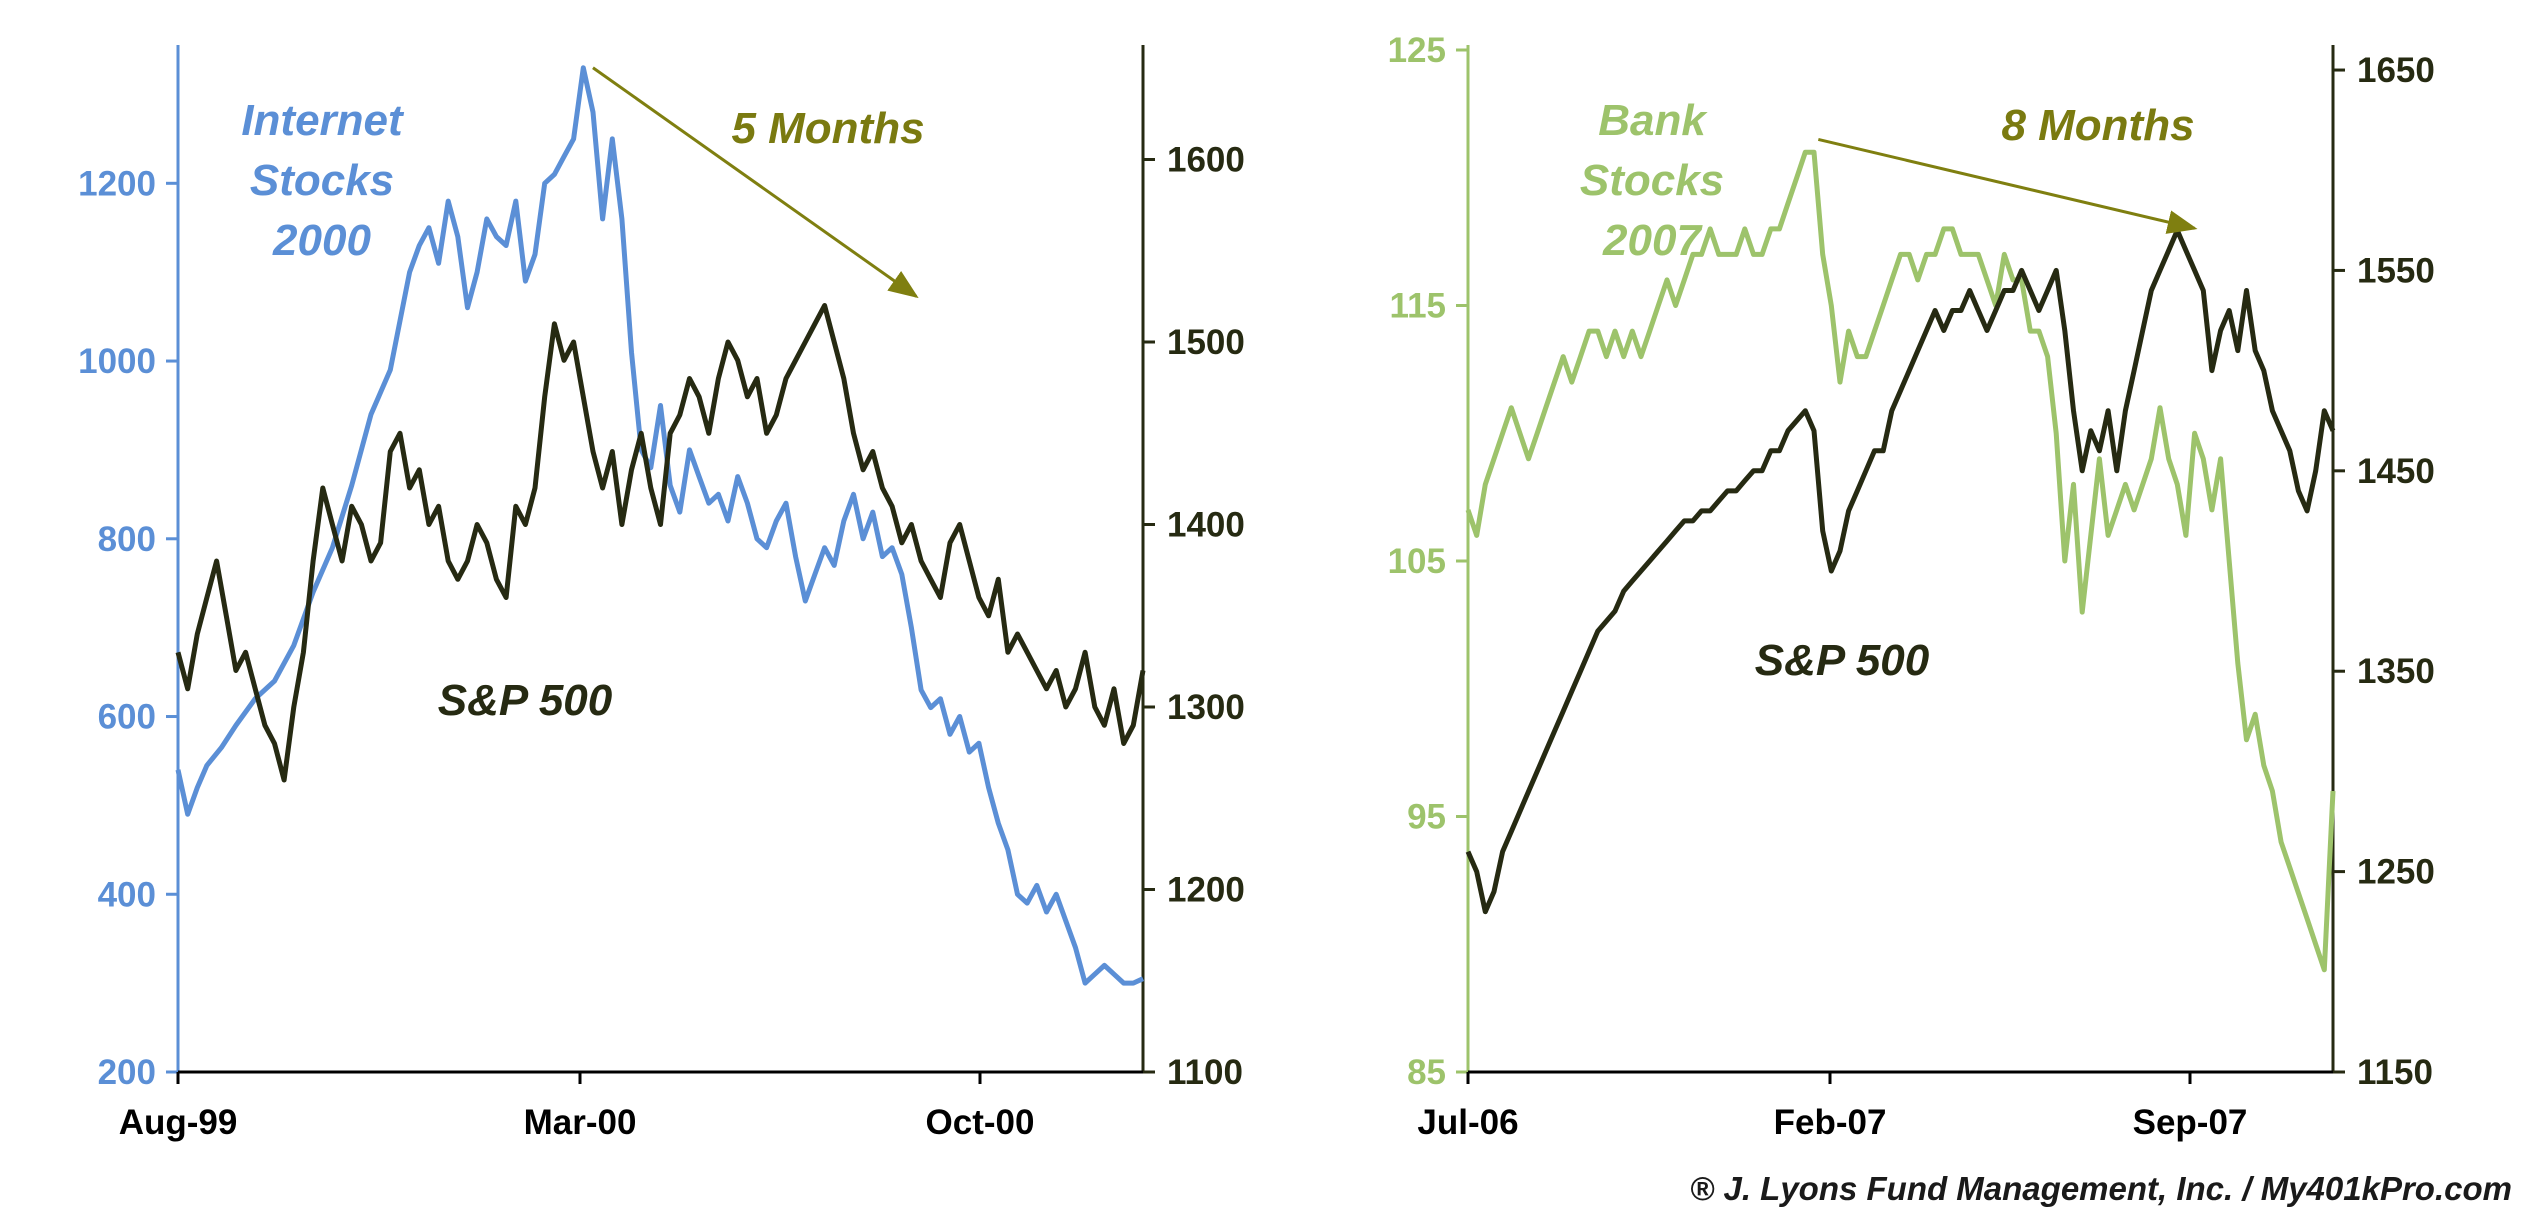 The height and width of the screenshot is (1228, 2525). Describe the element at coordinates (2097, 125) in the screenshot. I see `months-label: 8 Months` at that location.